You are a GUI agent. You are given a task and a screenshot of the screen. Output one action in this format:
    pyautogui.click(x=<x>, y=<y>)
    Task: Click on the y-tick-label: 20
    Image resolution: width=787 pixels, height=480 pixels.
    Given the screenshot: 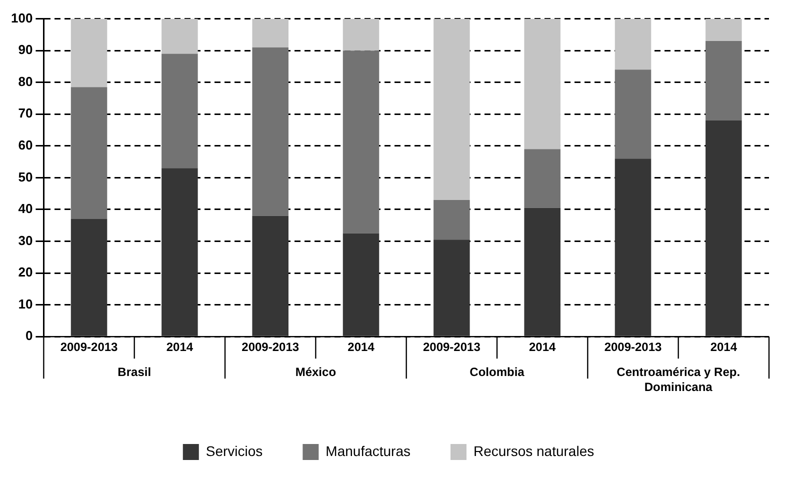 What is the action you would take?
    pyautogui.click(x=25, y=272)
    